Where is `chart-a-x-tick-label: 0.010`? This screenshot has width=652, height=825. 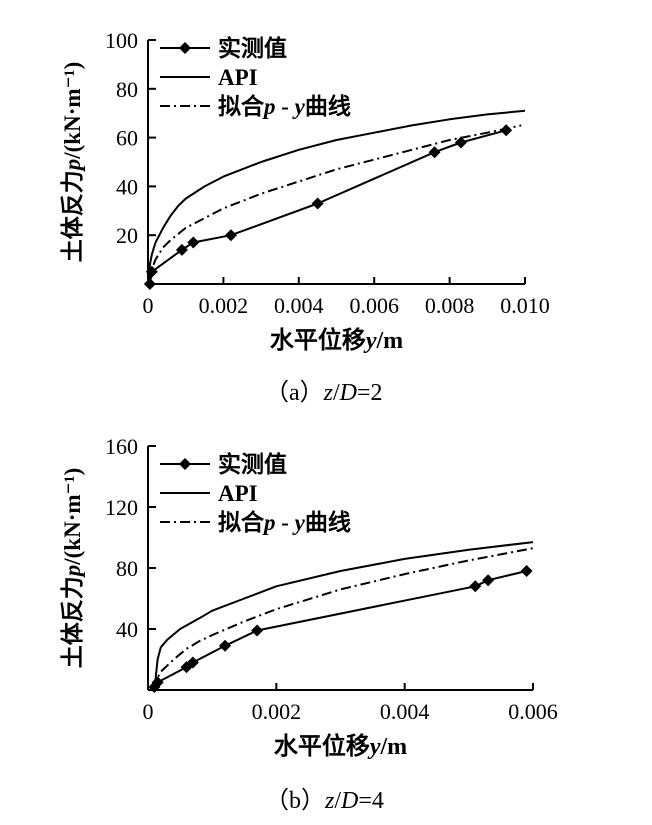
chart-a-x-tick-label: 0.010 is located at coordinates (525, 305).